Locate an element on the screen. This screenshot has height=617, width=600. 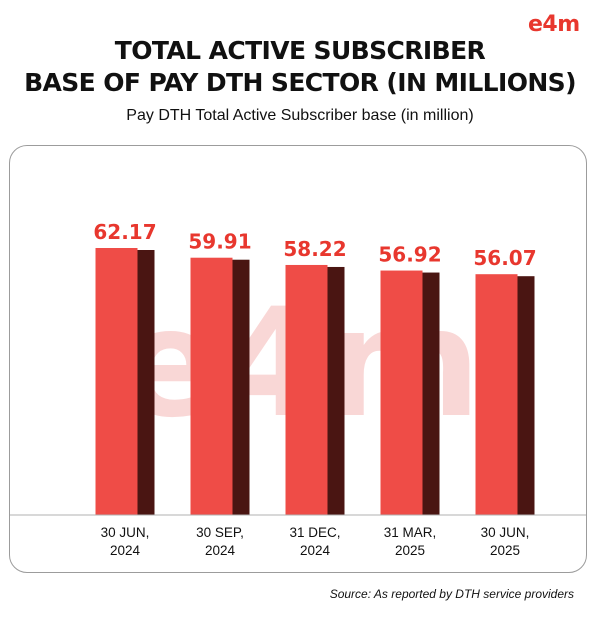
x-tick-label-0-0: 30 JUN, is located at coordinates (125, 532).